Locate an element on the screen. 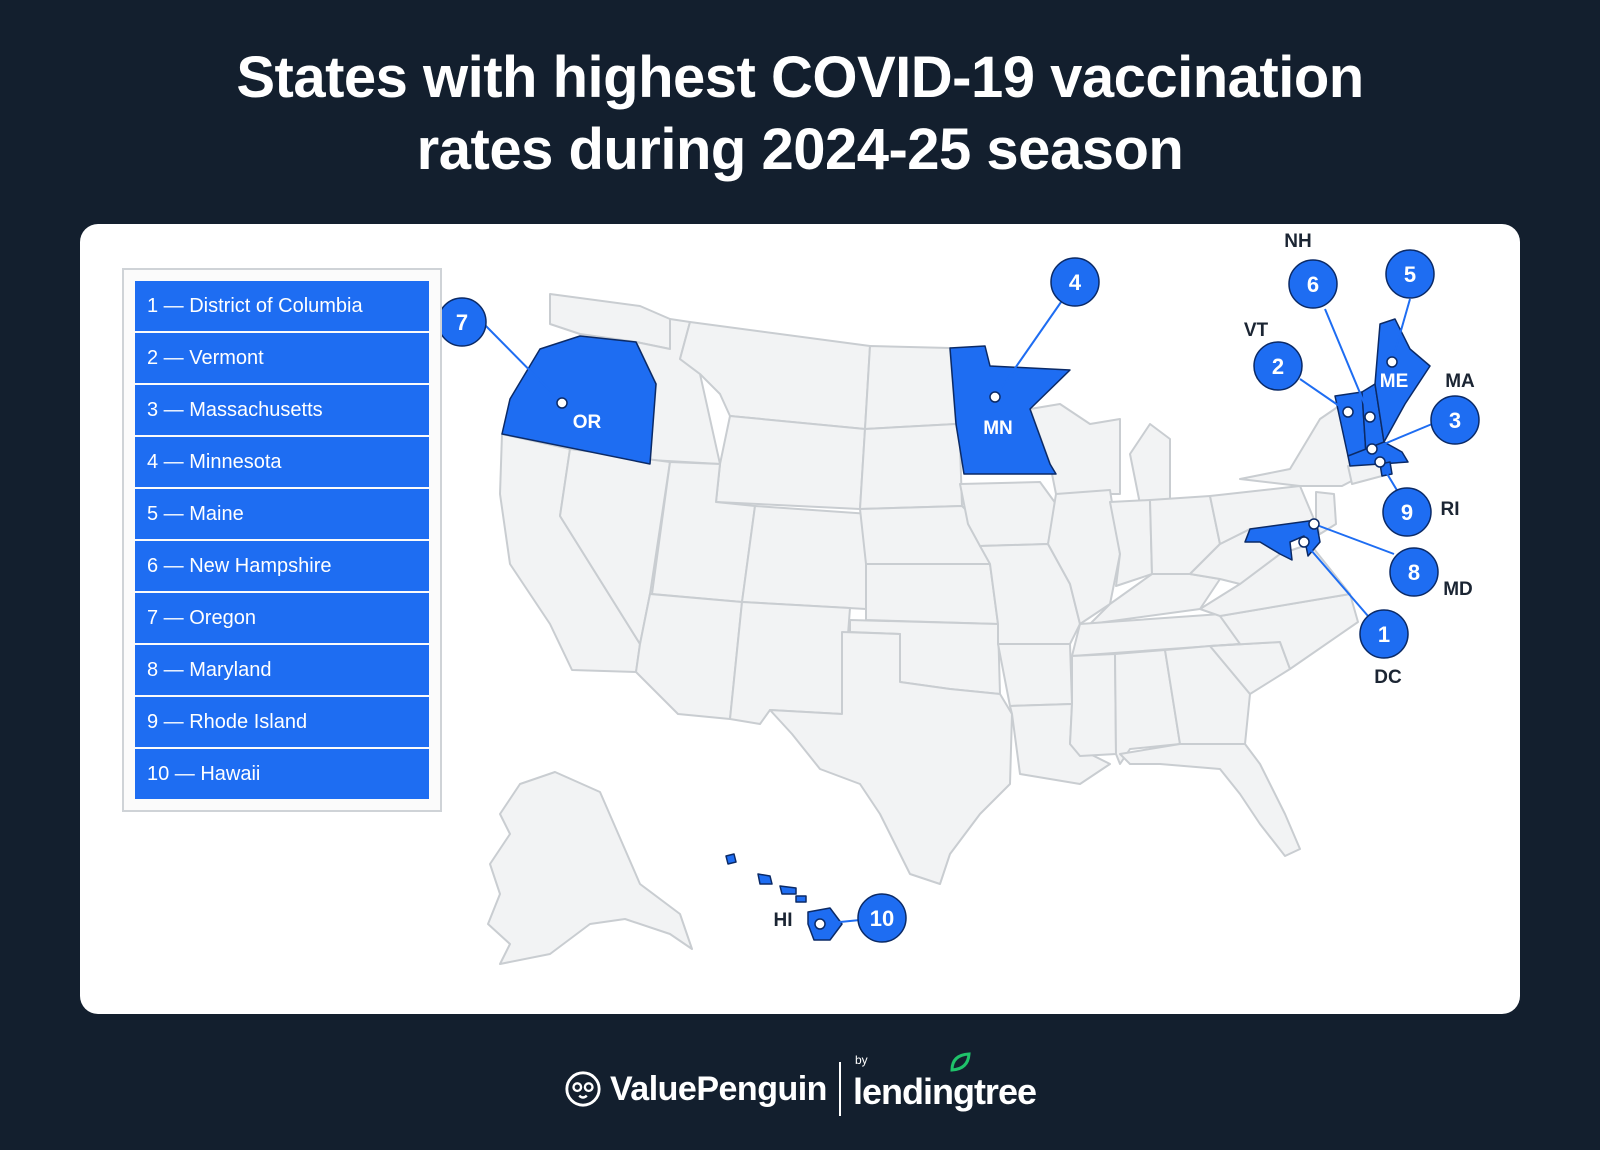 This screenshot has height=1150, width=1600. label-vt: VT is located at coordinates (1256, 330).